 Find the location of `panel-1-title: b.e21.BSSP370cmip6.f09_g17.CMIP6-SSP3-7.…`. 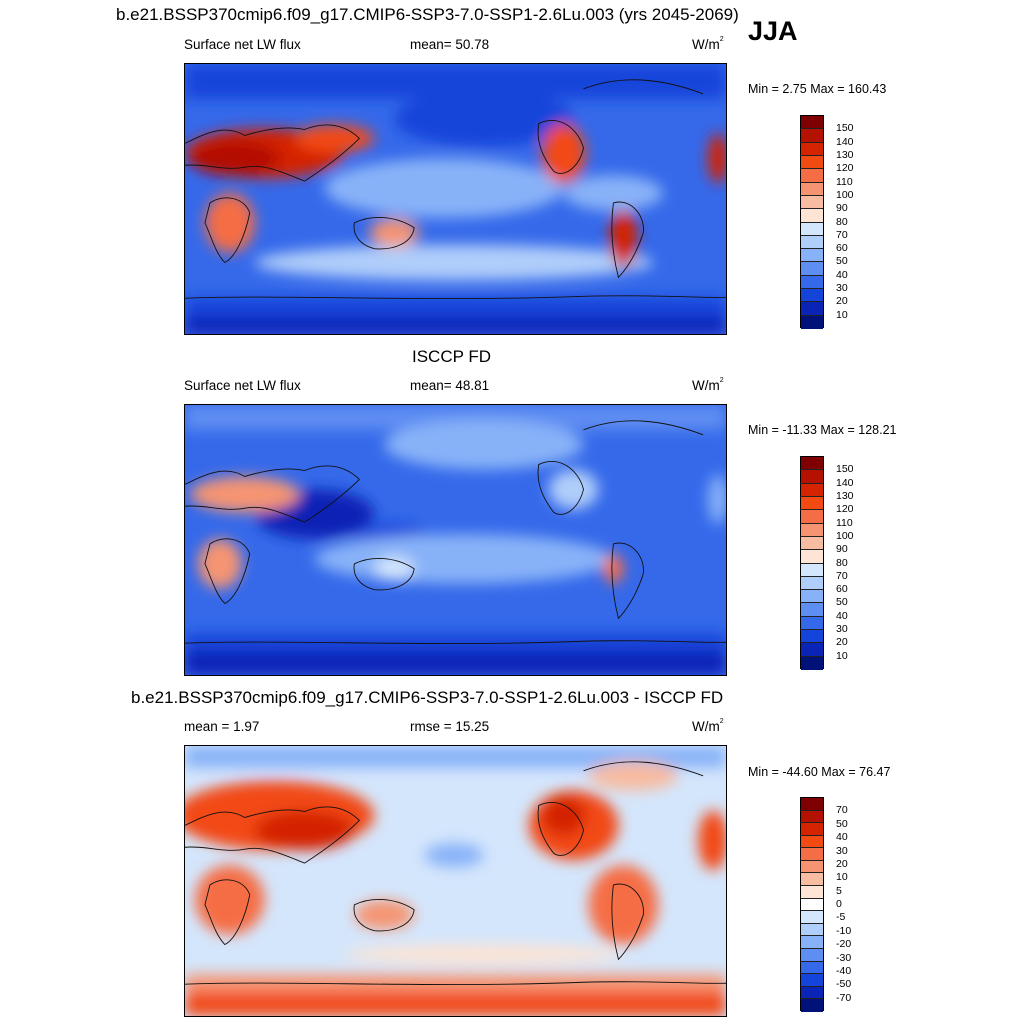

panel-1-title: b.e21.BSSP370cmip6.f09_g17.CMIP6-SSP3-7.… is located at coordinates (427, 14).